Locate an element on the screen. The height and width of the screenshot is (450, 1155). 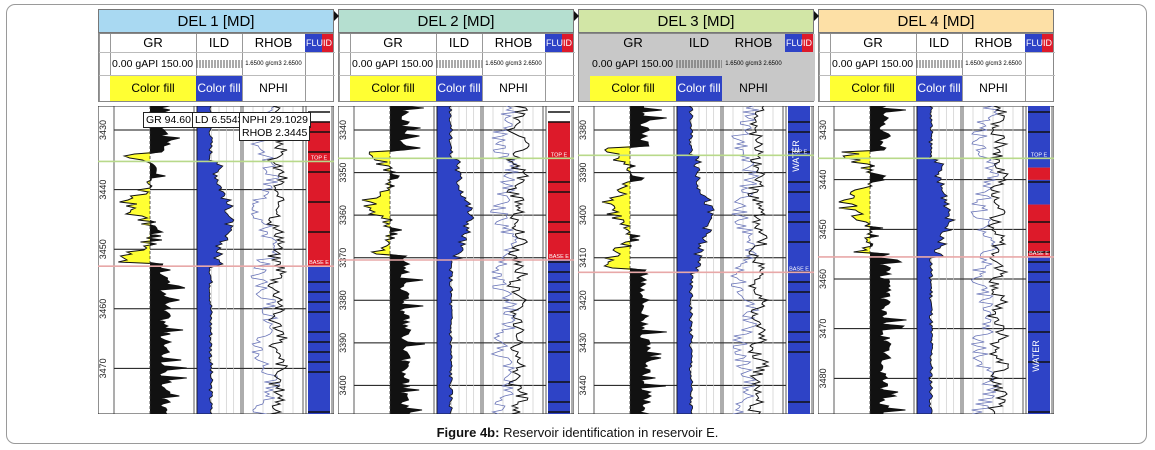
gr-sand-fill is located at coordinates (616, 260).